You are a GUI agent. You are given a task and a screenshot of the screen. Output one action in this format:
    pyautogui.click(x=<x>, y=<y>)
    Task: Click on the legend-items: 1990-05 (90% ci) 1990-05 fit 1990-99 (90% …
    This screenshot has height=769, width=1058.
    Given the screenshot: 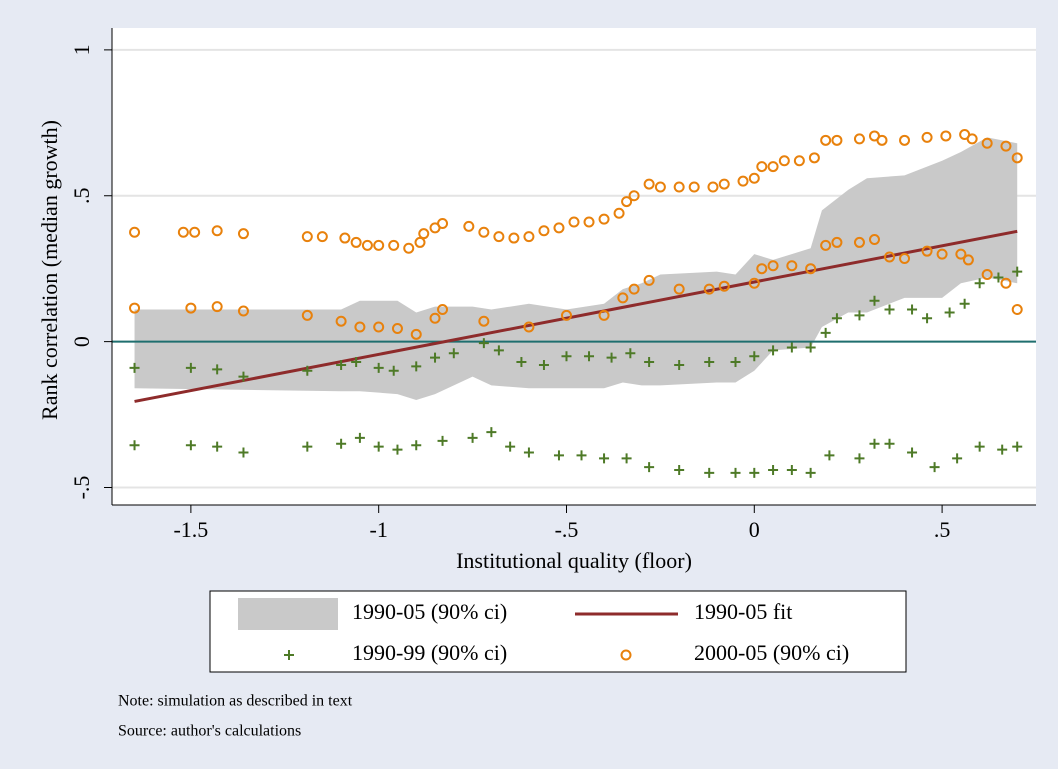 What is the action you would take?
    pyautogui.click(x=543, y=631)
    